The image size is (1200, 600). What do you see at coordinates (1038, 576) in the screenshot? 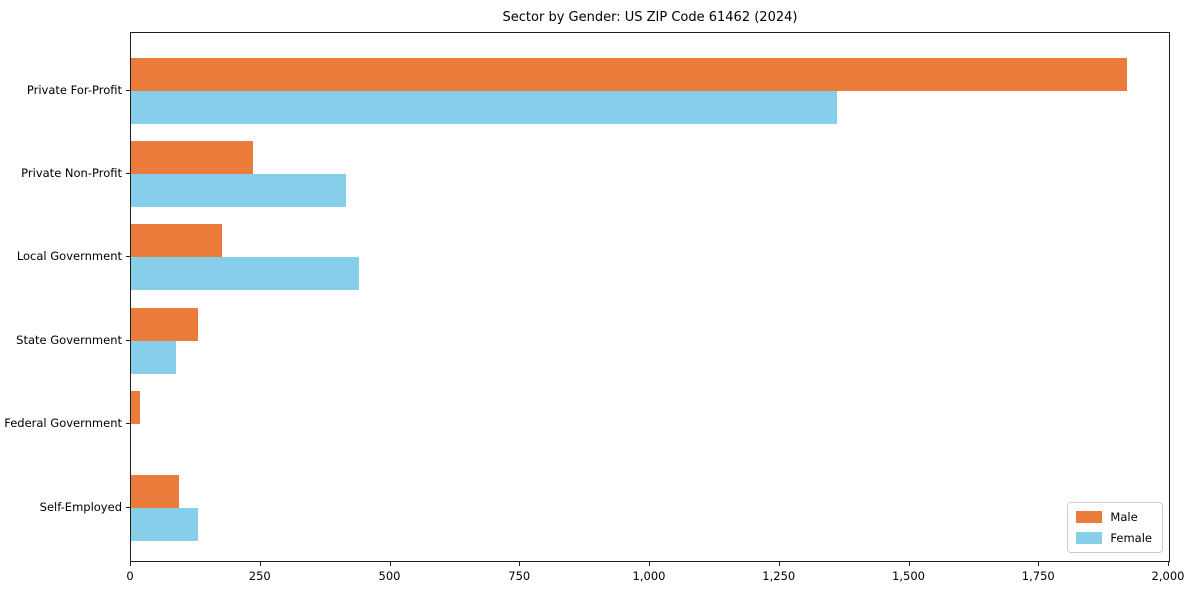
I see `x-tick-label: 1,750` at bounding box center [1038, 576].